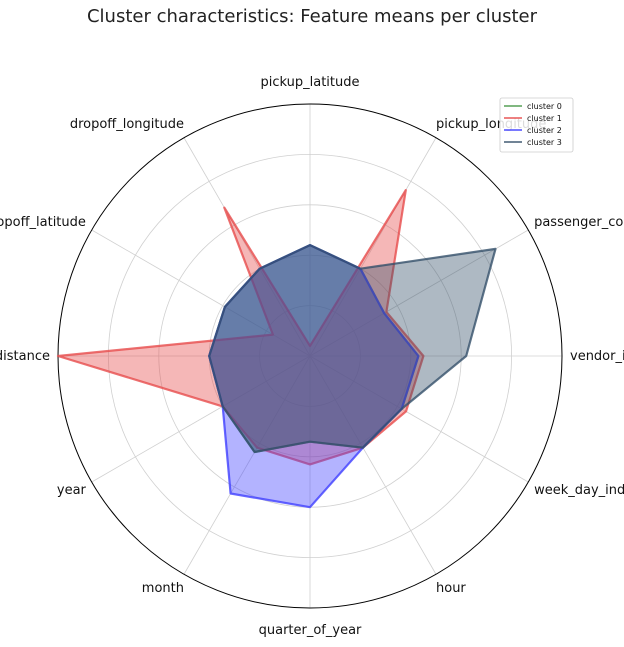 Image resolution: width=624 pixels, height=647 pixels. What do you see at coordinates (127, 124) in the screenshot?
I see `axis-label-dropoff_longitude: dropoff_longitude` at bounding box center [127, 124].